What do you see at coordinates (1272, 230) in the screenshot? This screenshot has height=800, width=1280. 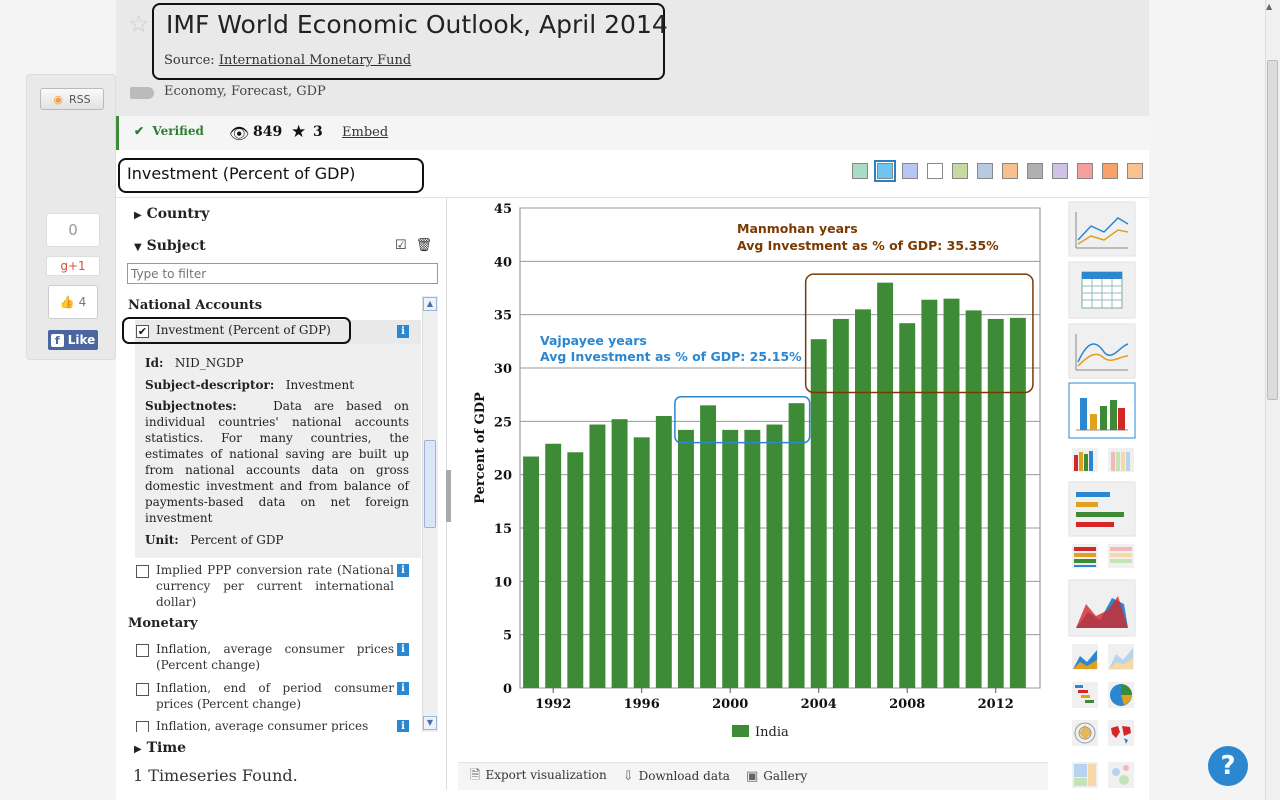 I see `page-scroll-thumb` at bounding box center [1272, 230].